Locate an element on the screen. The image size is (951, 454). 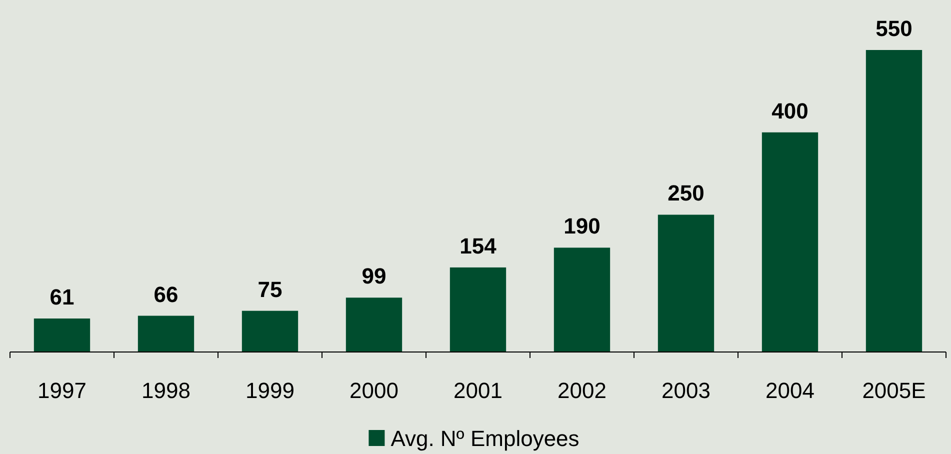
x-tick-label: 2000 is located at coordinates (374, 390).